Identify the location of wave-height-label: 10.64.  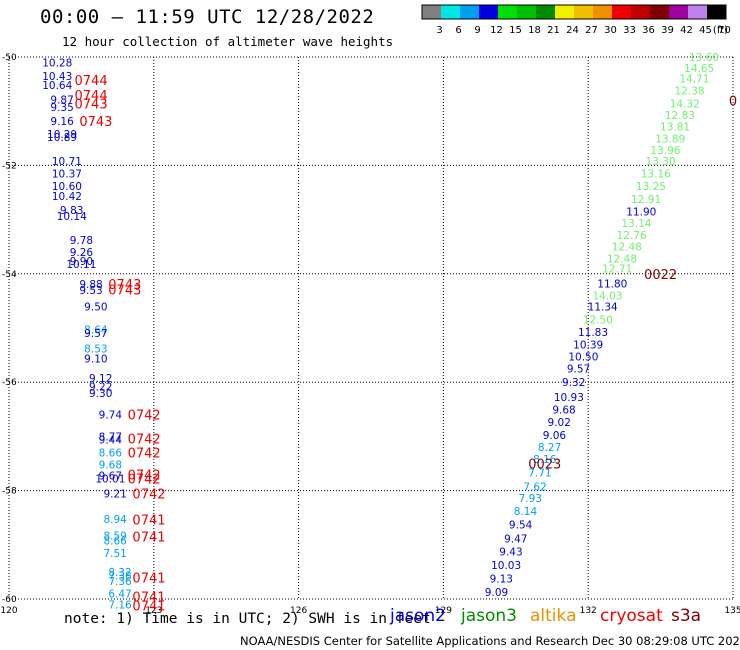
(57, 86).